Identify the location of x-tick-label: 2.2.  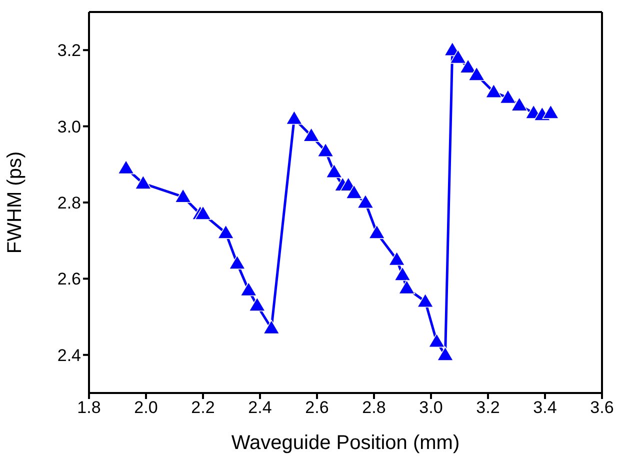
(203, 408).